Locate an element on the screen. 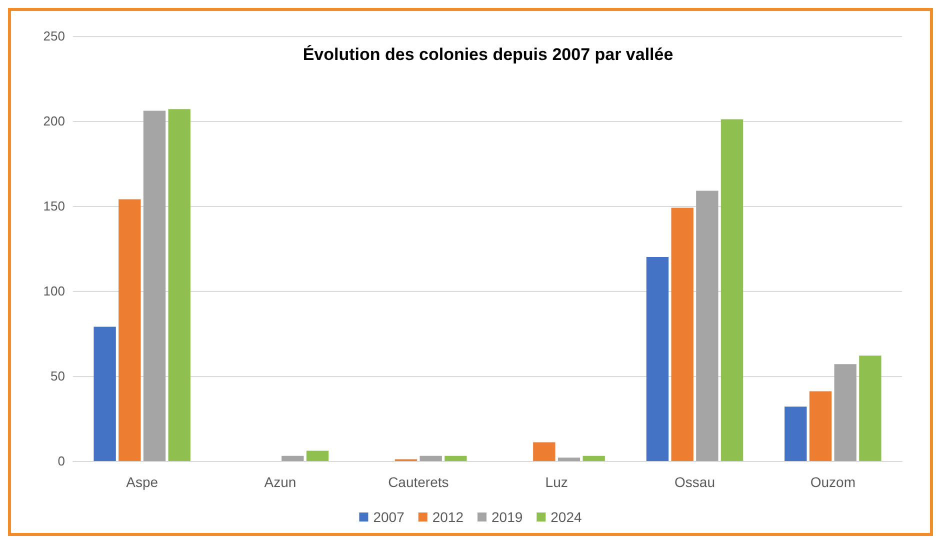  text: Évolution des colonies depuis 2007 par vallée is located at coordinates (488, 54).